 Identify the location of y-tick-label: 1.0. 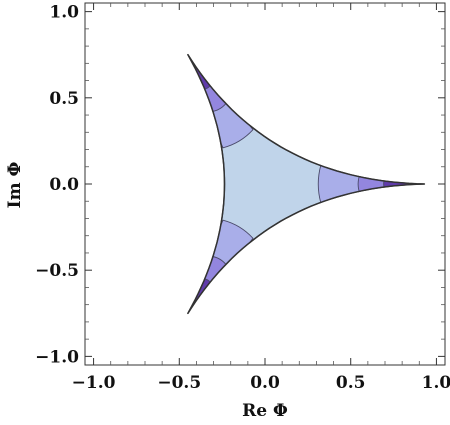
(64, 13).